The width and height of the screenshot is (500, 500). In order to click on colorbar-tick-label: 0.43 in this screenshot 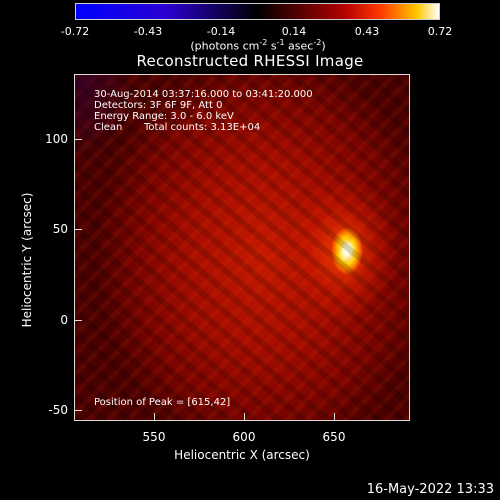, I will do `click(367, 31)`.